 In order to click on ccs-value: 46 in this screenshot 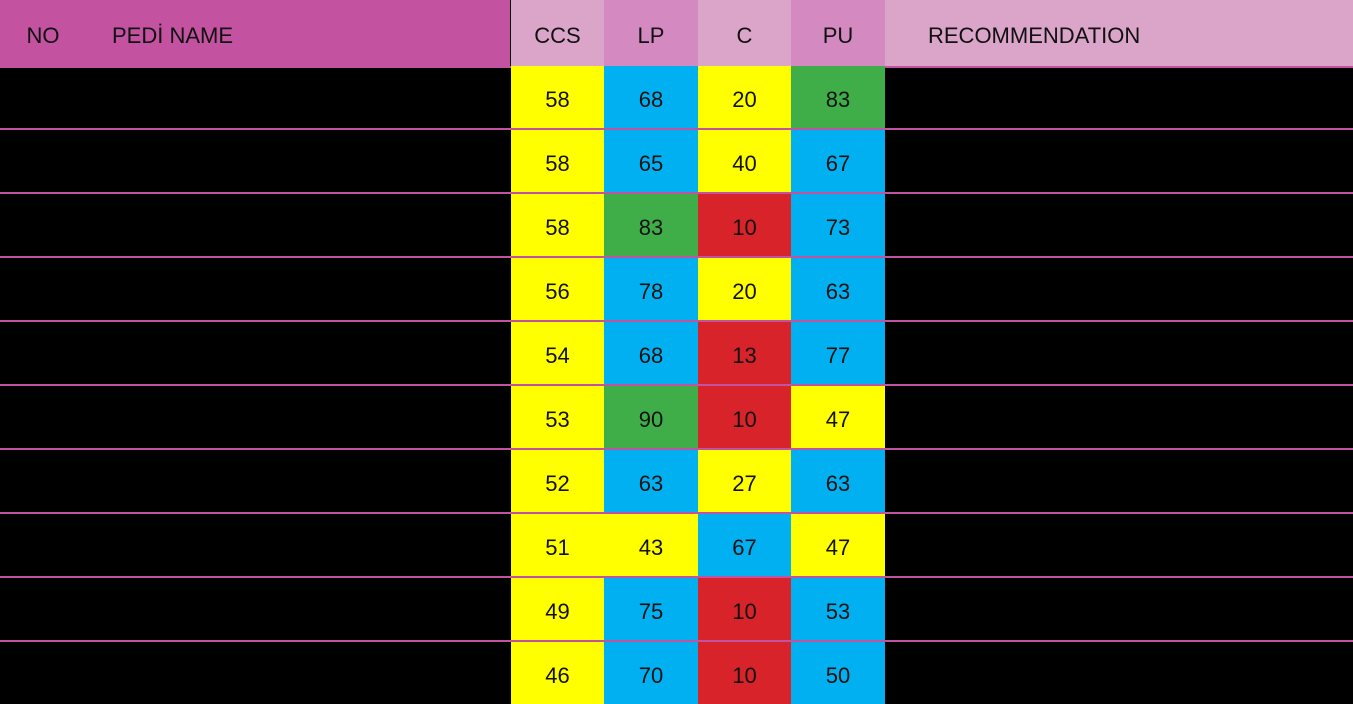, I will do `click(557, 673)`.